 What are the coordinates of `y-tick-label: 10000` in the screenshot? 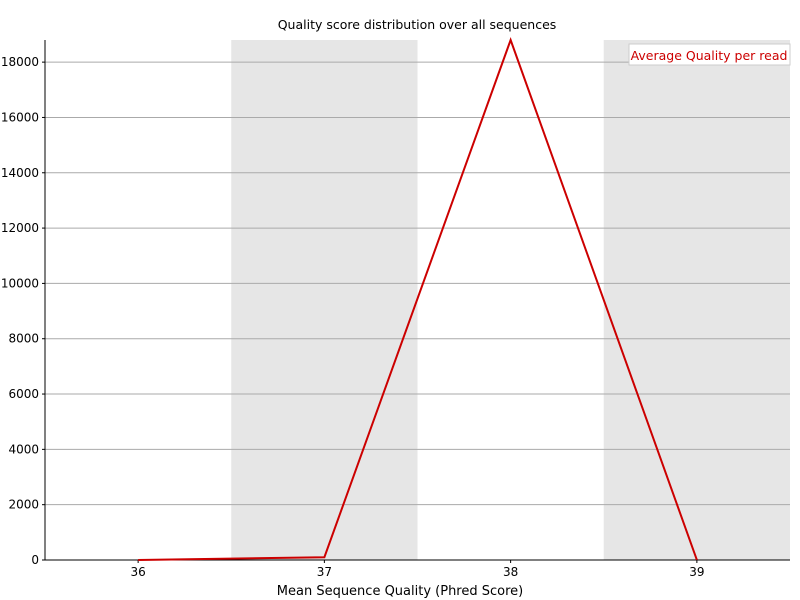 It's located at (20, 283).